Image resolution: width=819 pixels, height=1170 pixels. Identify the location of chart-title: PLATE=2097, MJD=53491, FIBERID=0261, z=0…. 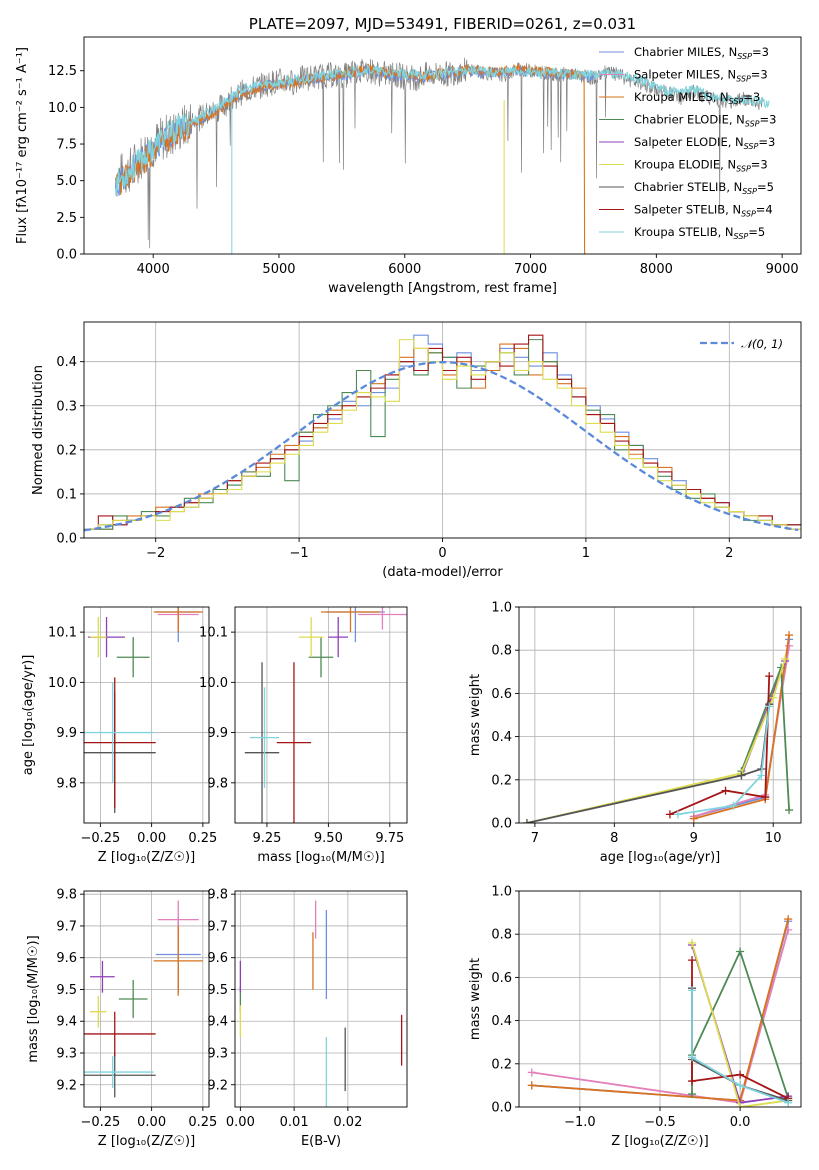
(442, 24).